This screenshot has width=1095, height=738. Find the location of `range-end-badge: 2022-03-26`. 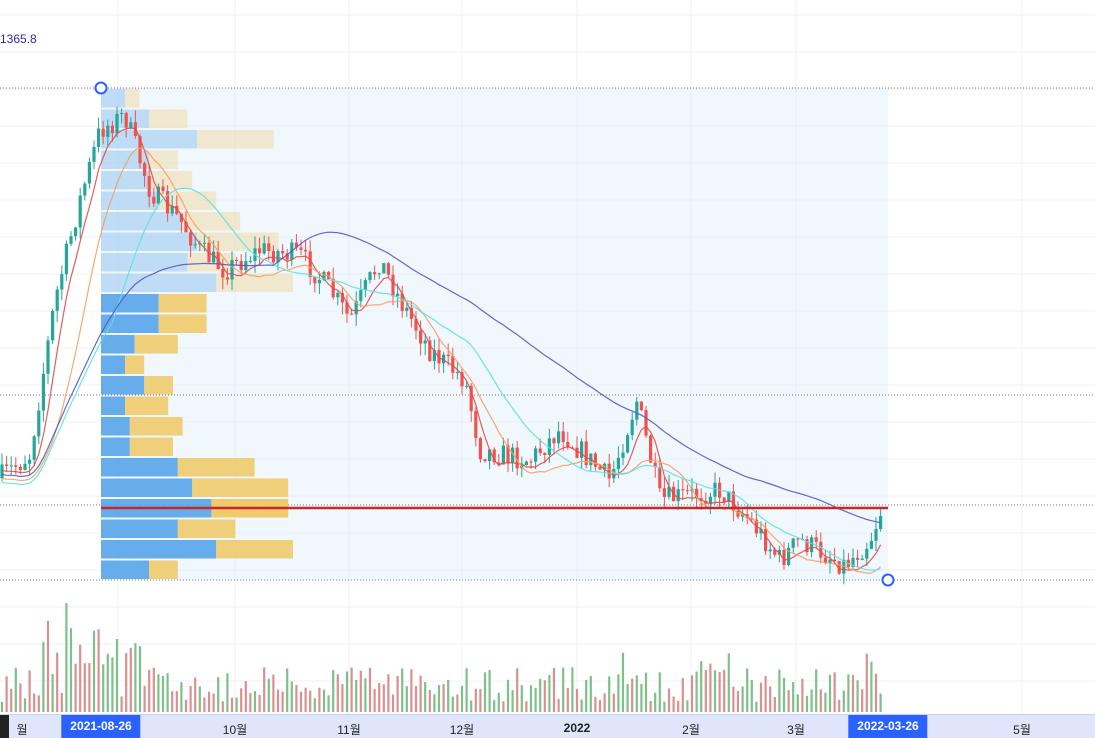

range-end-badge: 2022-03-26 is located at coordinates (888, 726).